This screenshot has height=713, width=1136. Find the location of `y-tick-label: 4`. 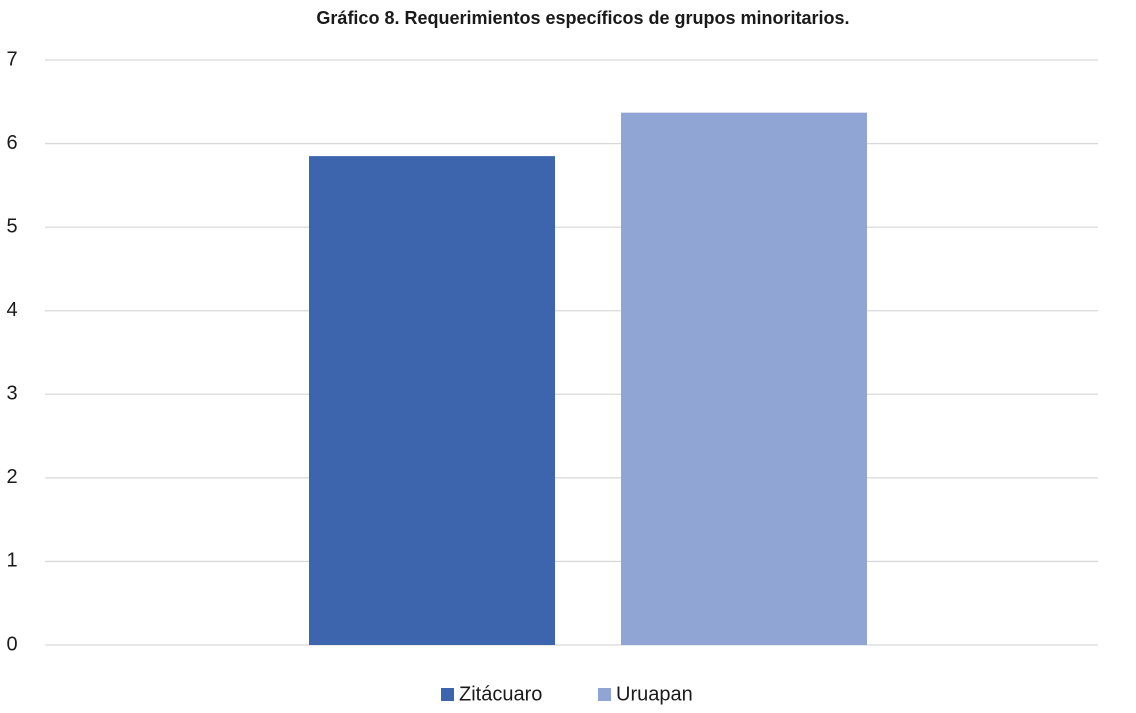

y-tick-label: 4 is located at coordinates (11, 310).